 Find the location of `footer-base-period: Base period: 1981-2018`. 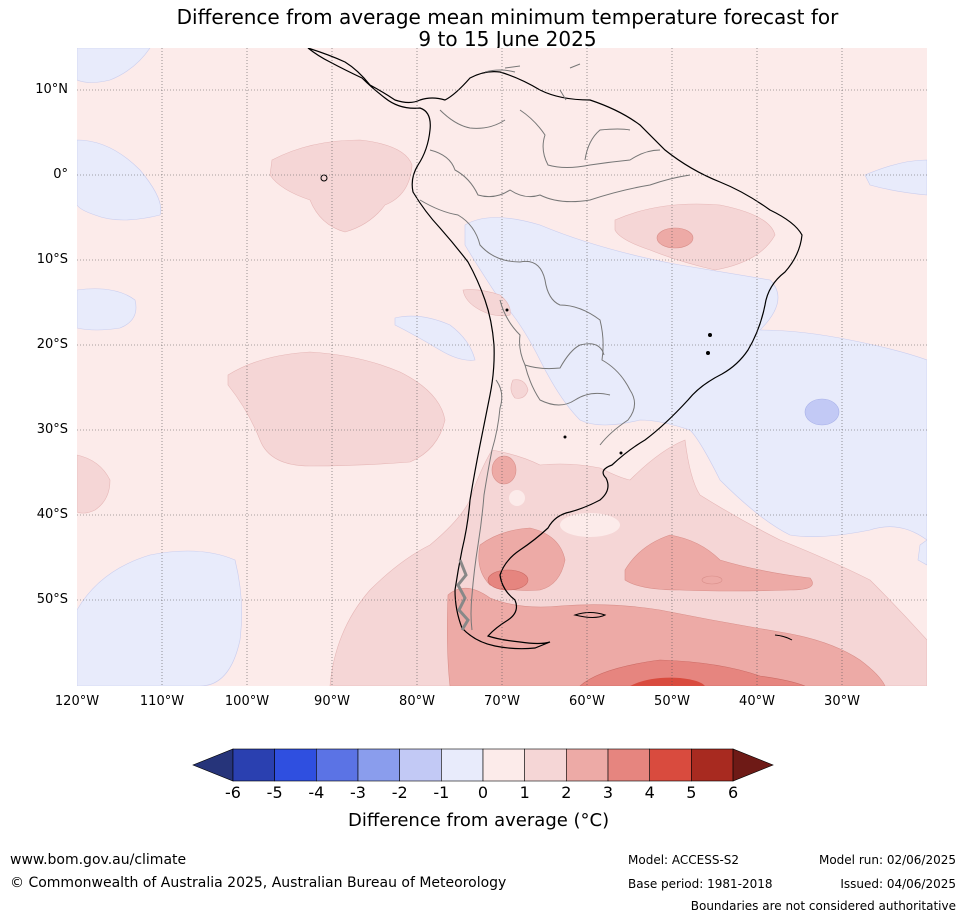

footer-base-period: Base period: 1981-2018 is located at coordinates (700, 884).